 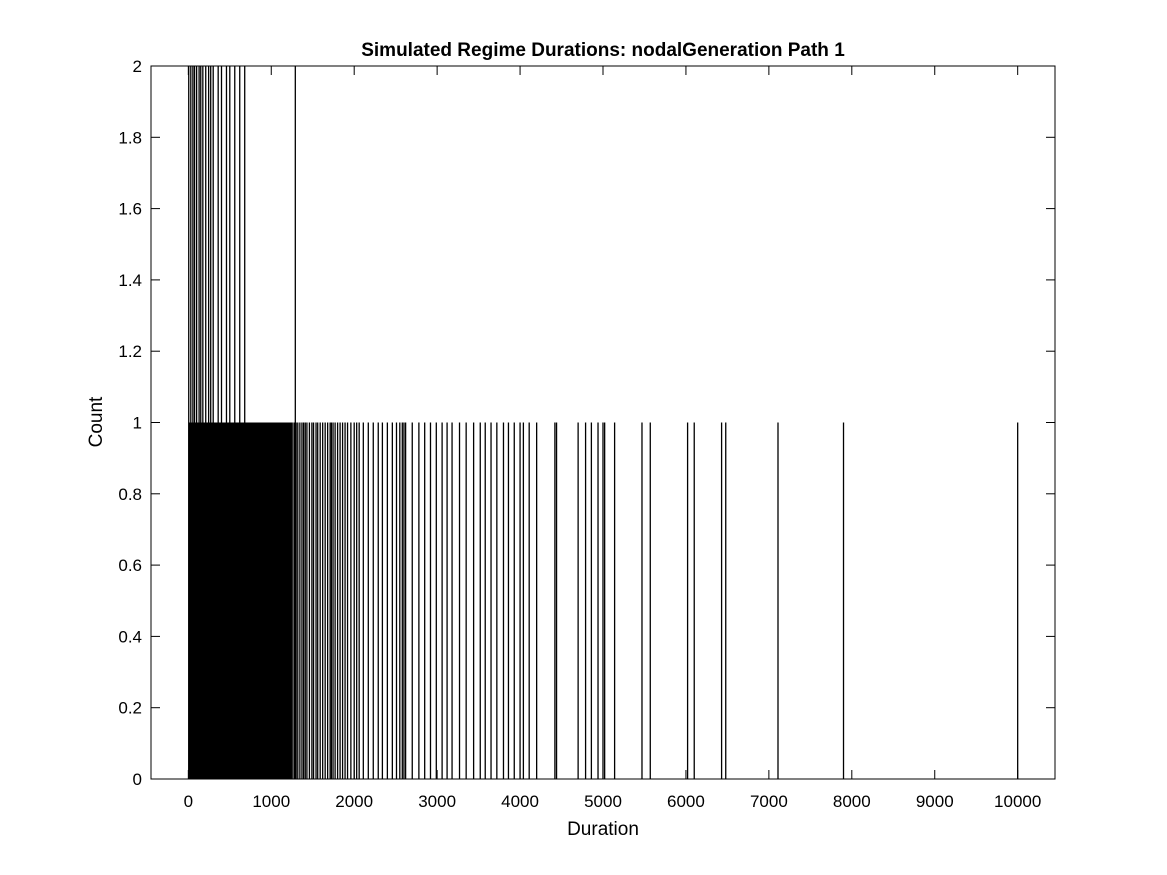 I want to click on y-tick-label: 0, so click(x=137, y=779).